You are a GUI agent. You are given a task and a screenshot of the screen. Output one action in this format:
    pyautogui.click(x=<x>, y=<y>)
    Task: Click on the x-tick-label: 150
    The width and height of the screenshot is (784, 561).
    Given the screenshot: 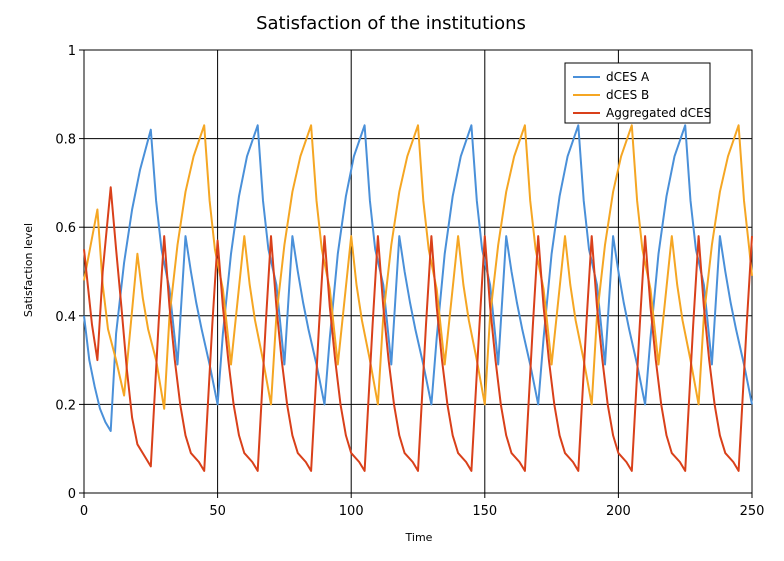 What is the action you would take?
    pyautogui.click(x=484, y=511)
    